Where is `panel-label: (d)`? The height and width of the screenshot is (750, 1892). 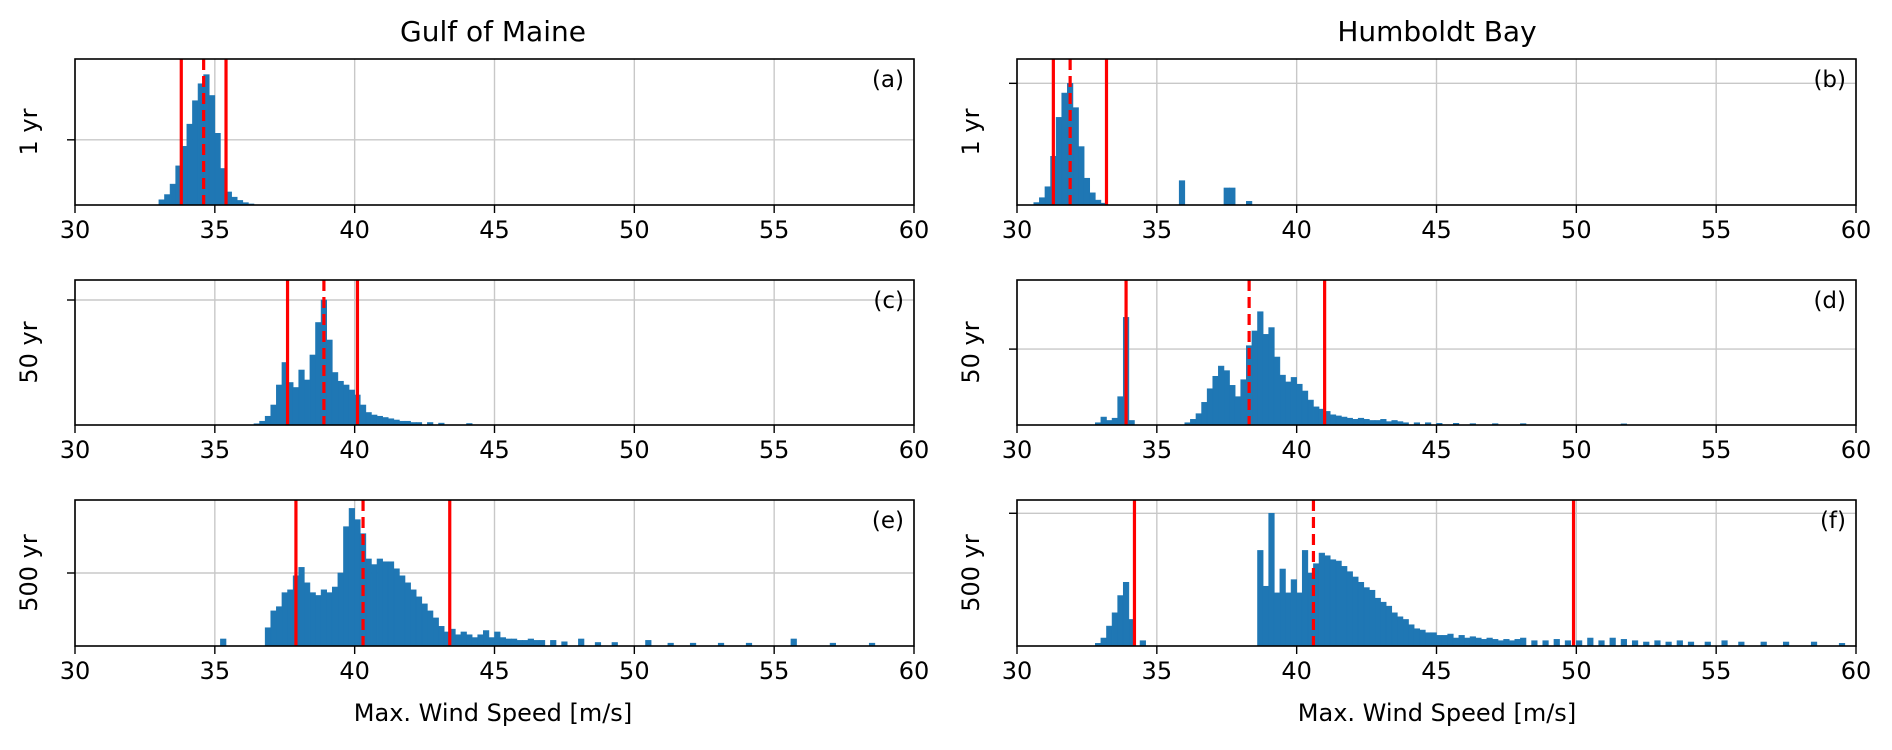 panel-label: (d) is located at coordinates (1829, 301).